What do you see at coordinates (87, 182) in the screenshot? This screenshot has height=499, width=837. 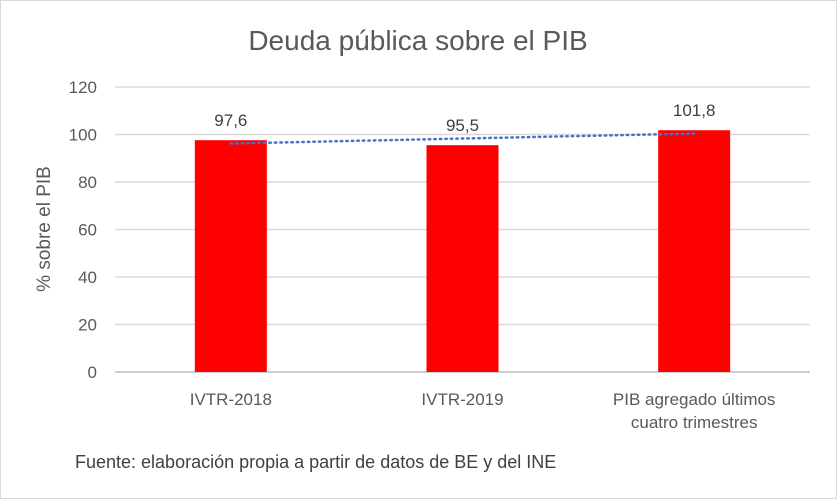 I see `y-tick-label: 80` at bounding box center [87, 182].